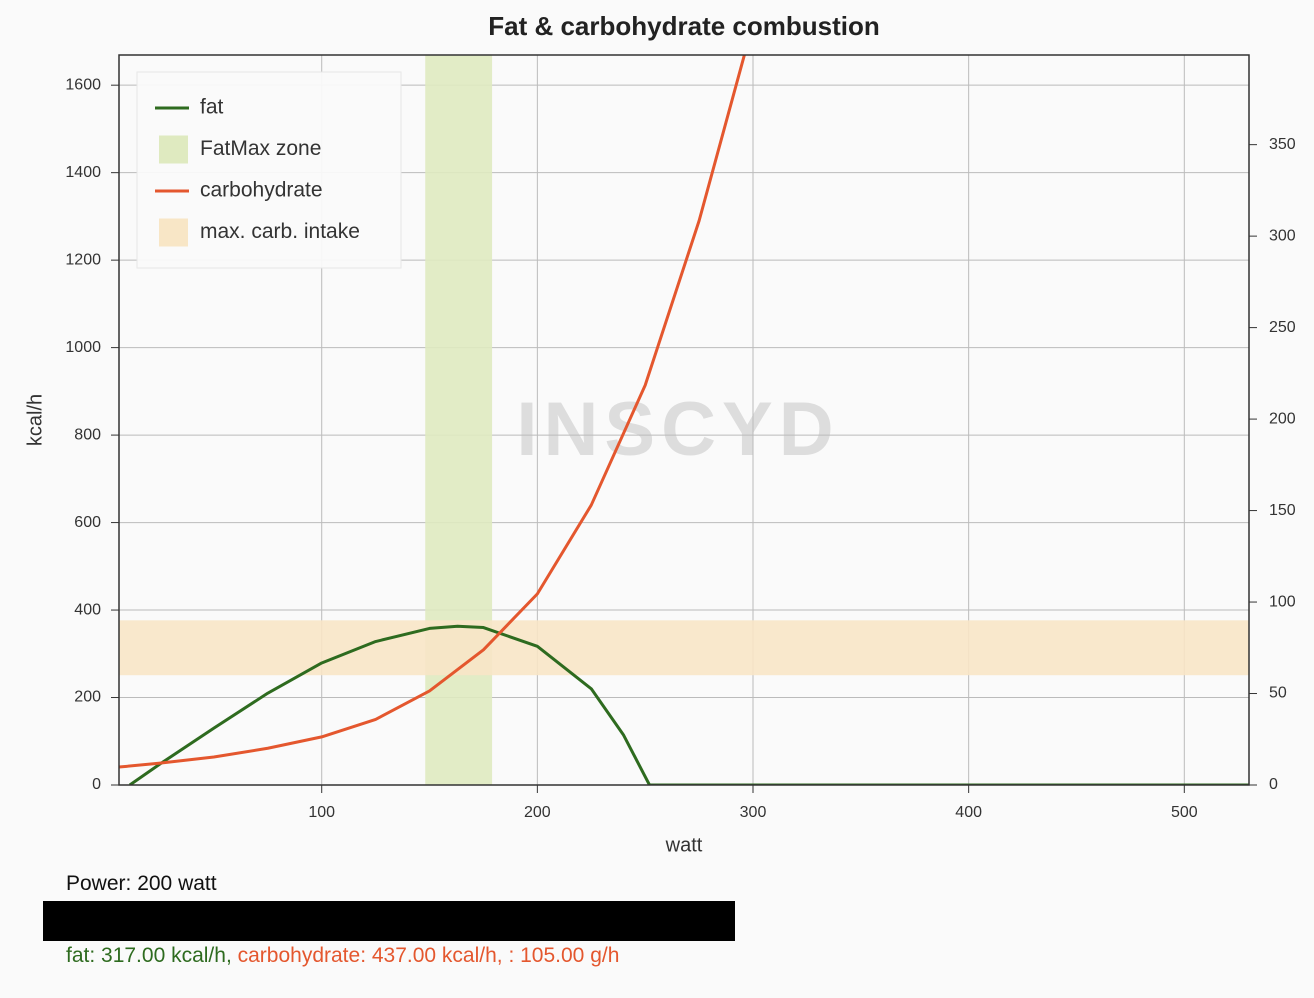 This screenshot has height=998, width=1314. Describe the element at coordinates (87, 434) in the screenshot. I see `y-tick-label: 800` at that location.